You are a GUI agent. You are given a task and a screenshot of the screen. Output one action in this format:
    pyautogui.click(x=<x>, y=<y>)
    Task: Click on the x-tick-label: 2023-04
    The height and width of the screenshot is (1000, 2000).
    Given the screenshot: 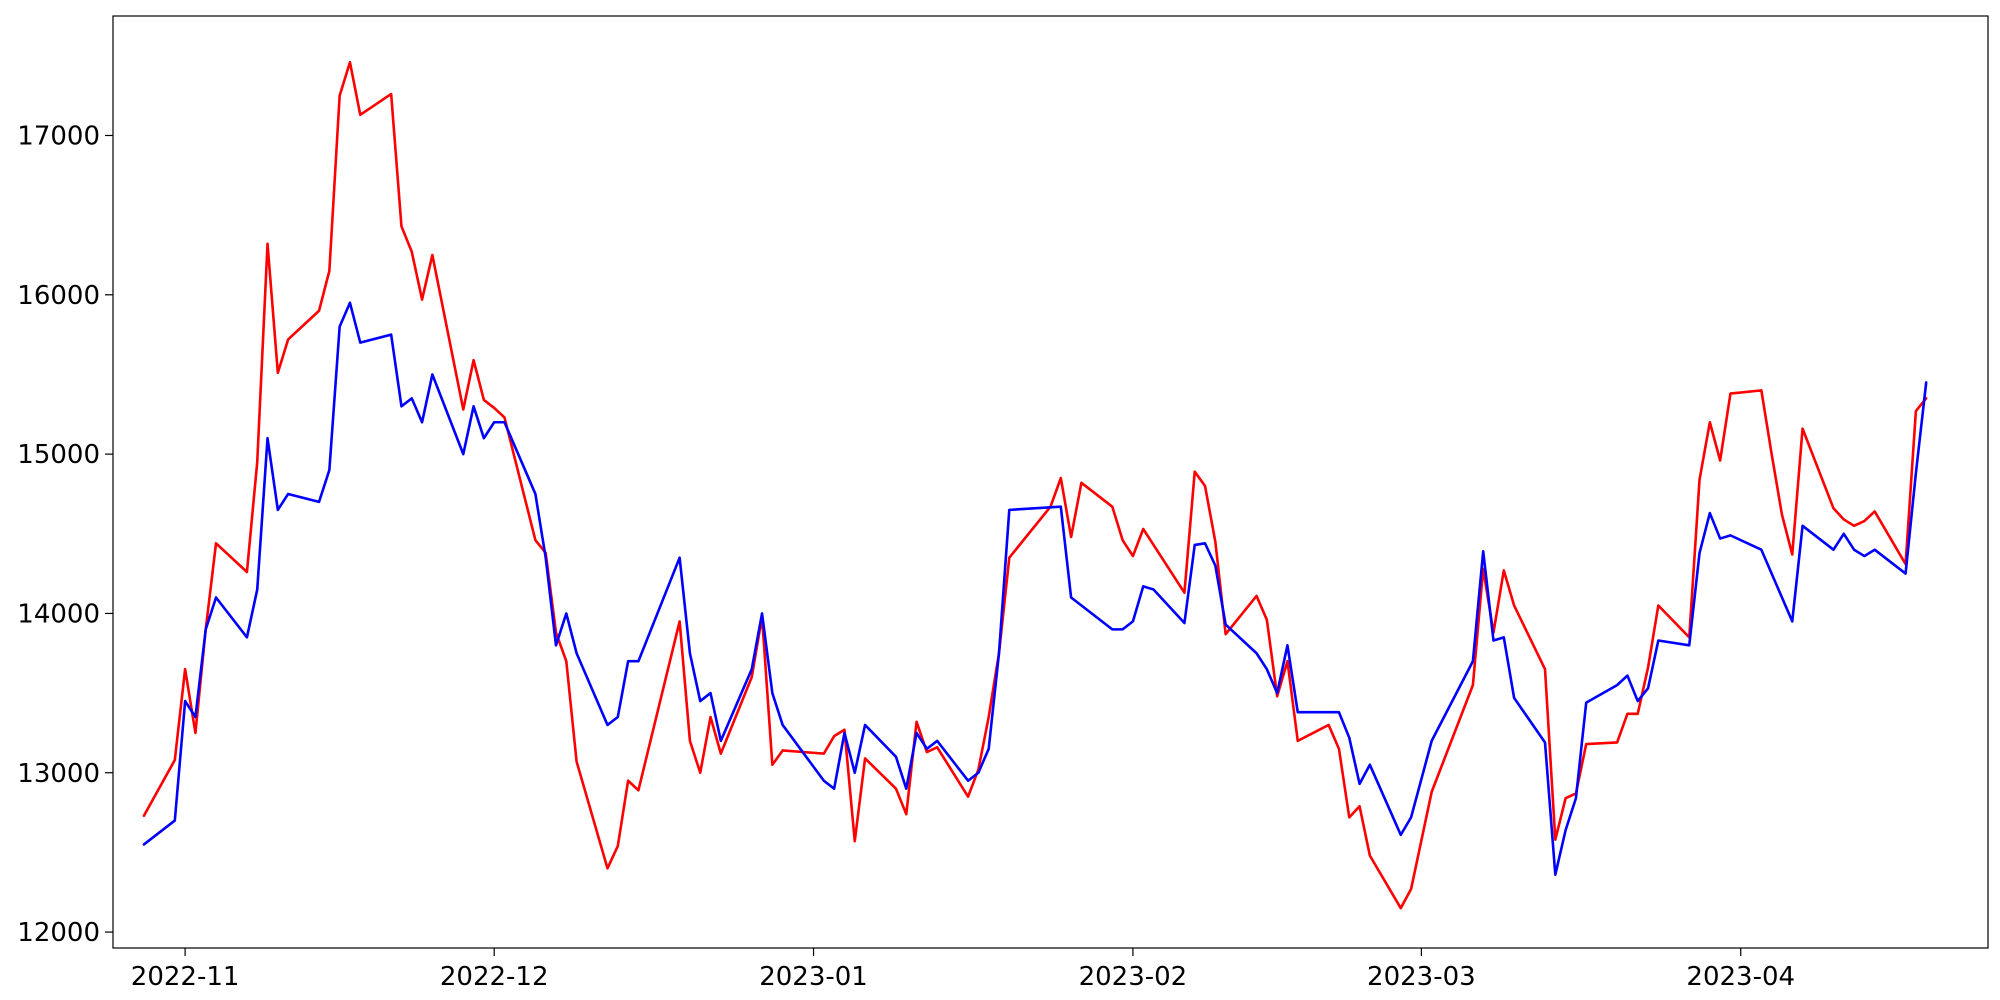 What is the action you would take?
    pyautogui.click(x=1740, y=977)
    